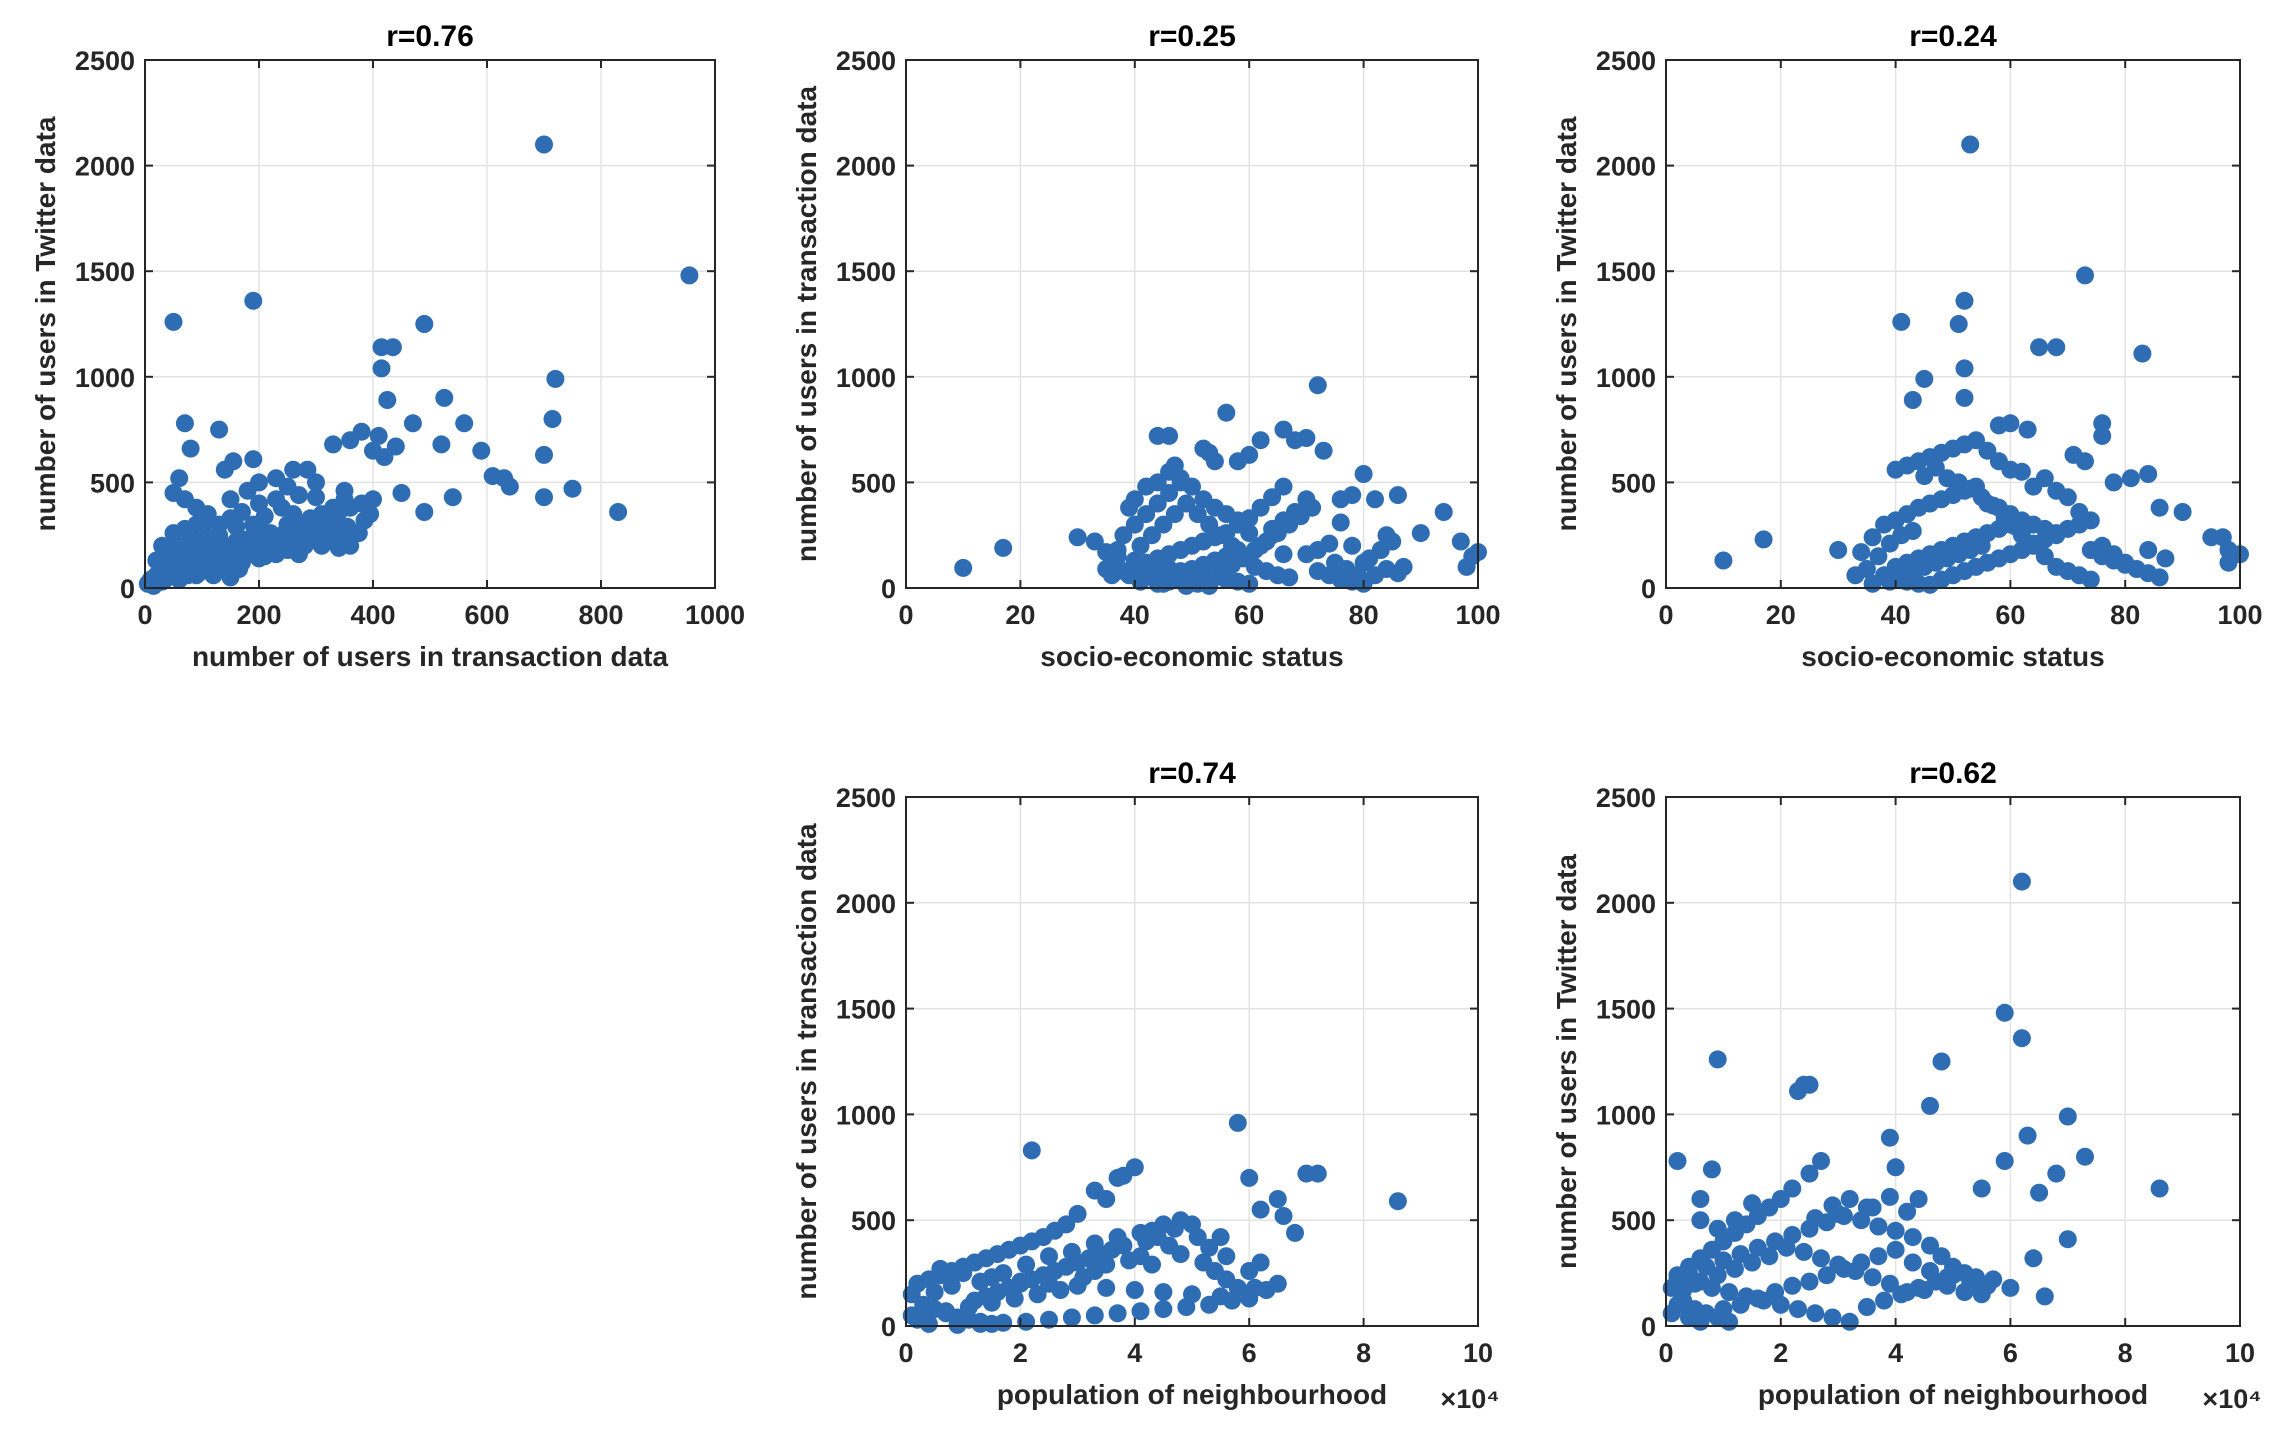  What do you see at coordinates (430, 36) in the screenshot?
I see `chart-title: r=0.76` at bounding box center [430, 36].